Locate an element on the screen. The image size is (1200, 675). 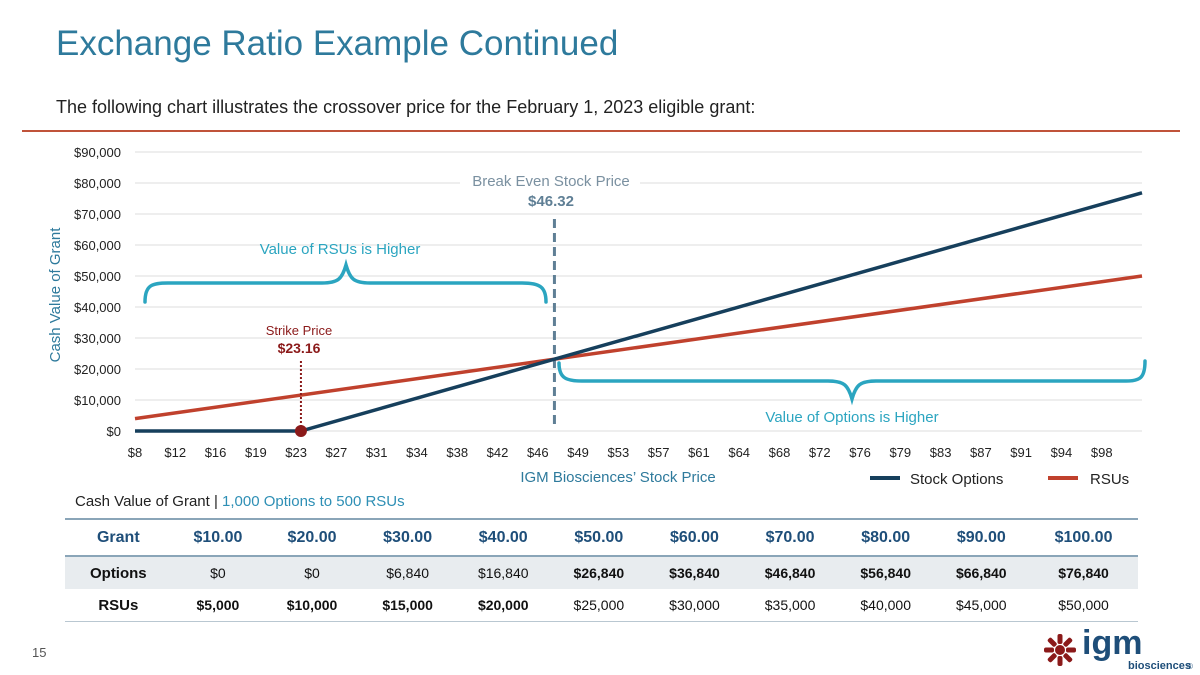
table-cell: $16,840 is located at coordinates (503, 572).